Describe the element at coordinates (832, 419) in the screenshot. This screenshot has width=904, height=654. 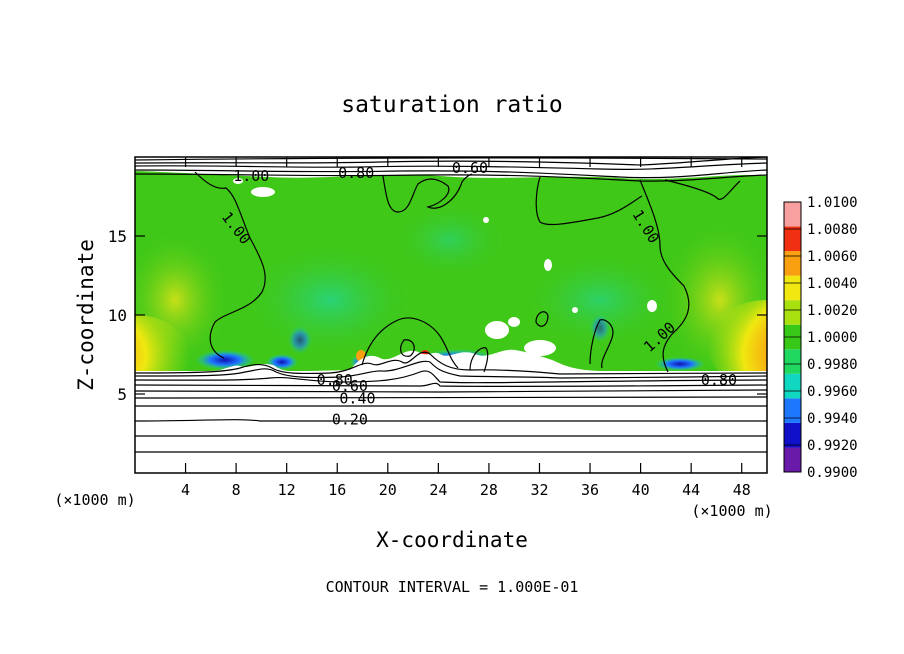
I see `colorbar-label: 0.9940` at that location.